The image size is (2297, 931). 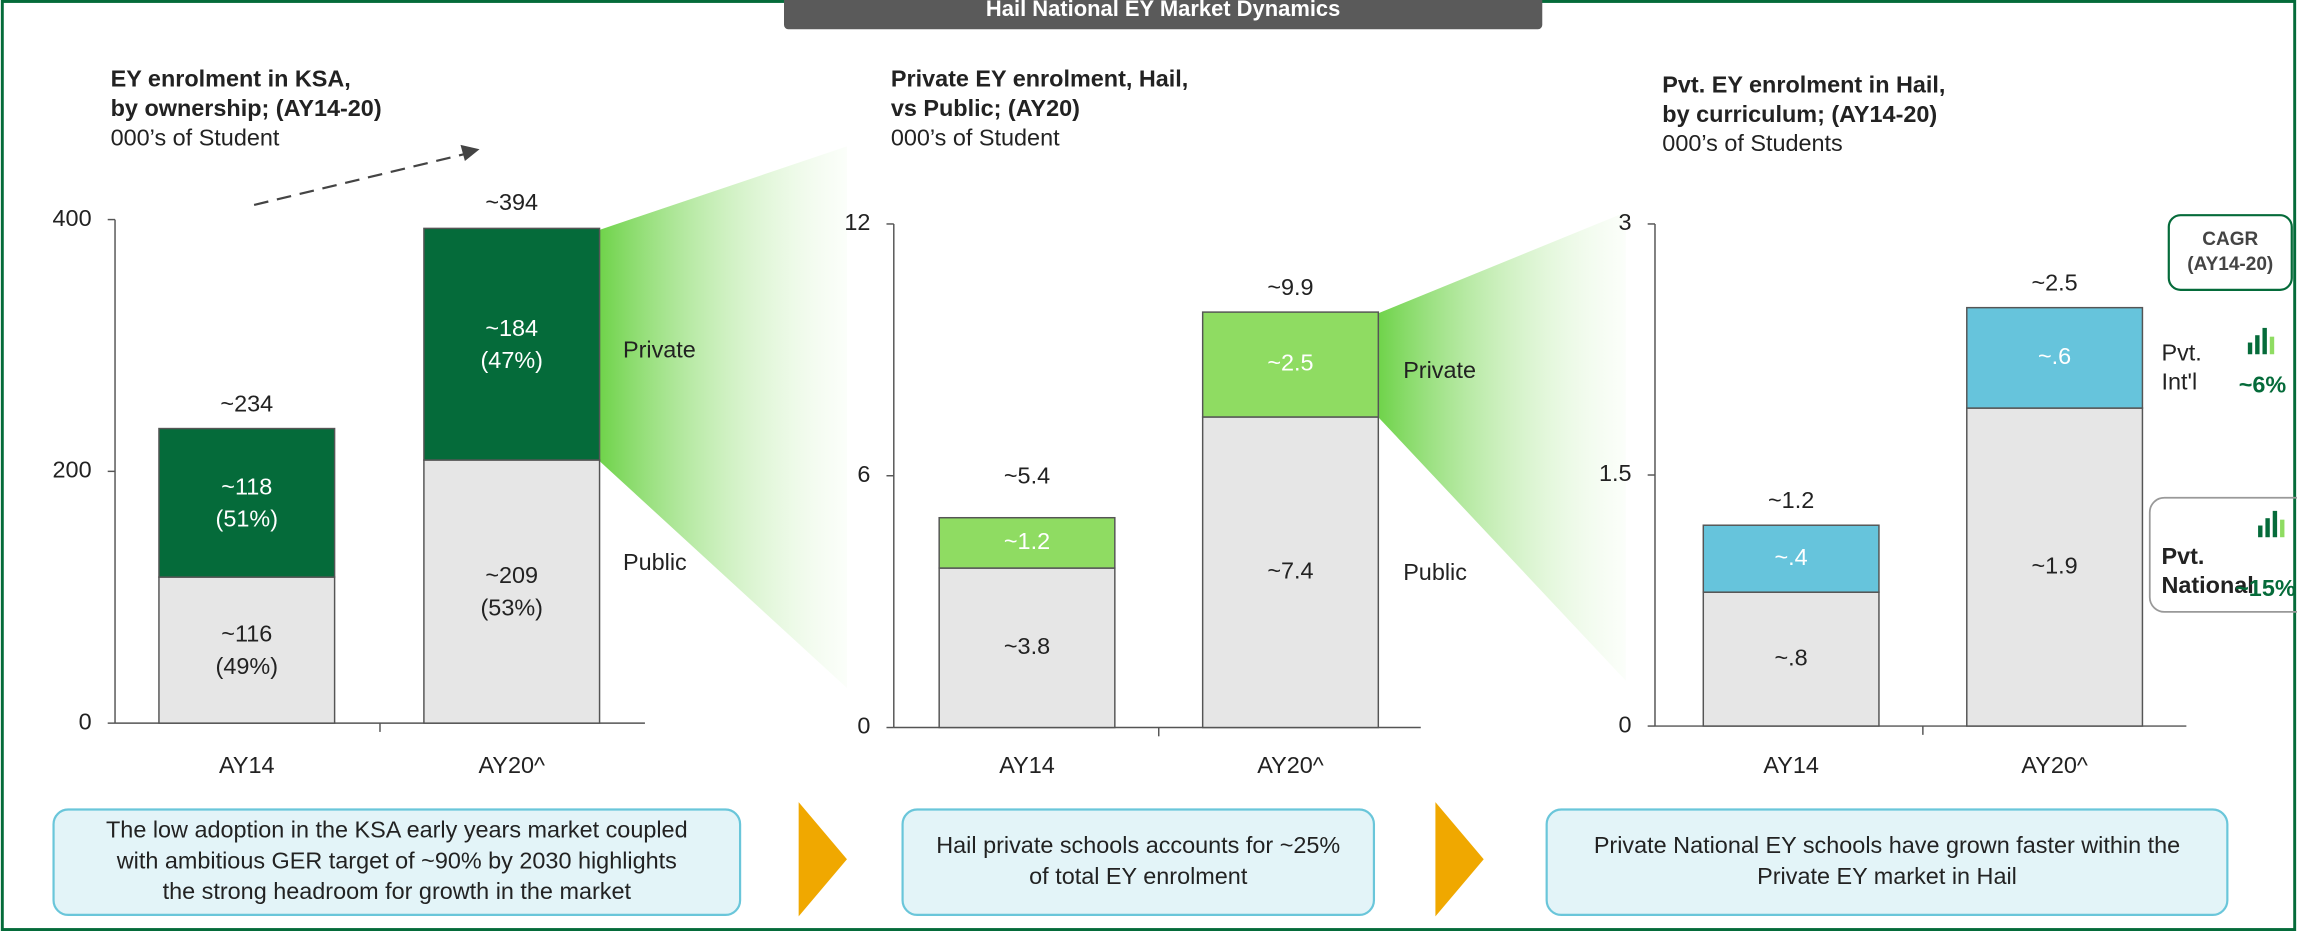 I want to click on total-label: ~1.2, so click(x=1791, y=500).